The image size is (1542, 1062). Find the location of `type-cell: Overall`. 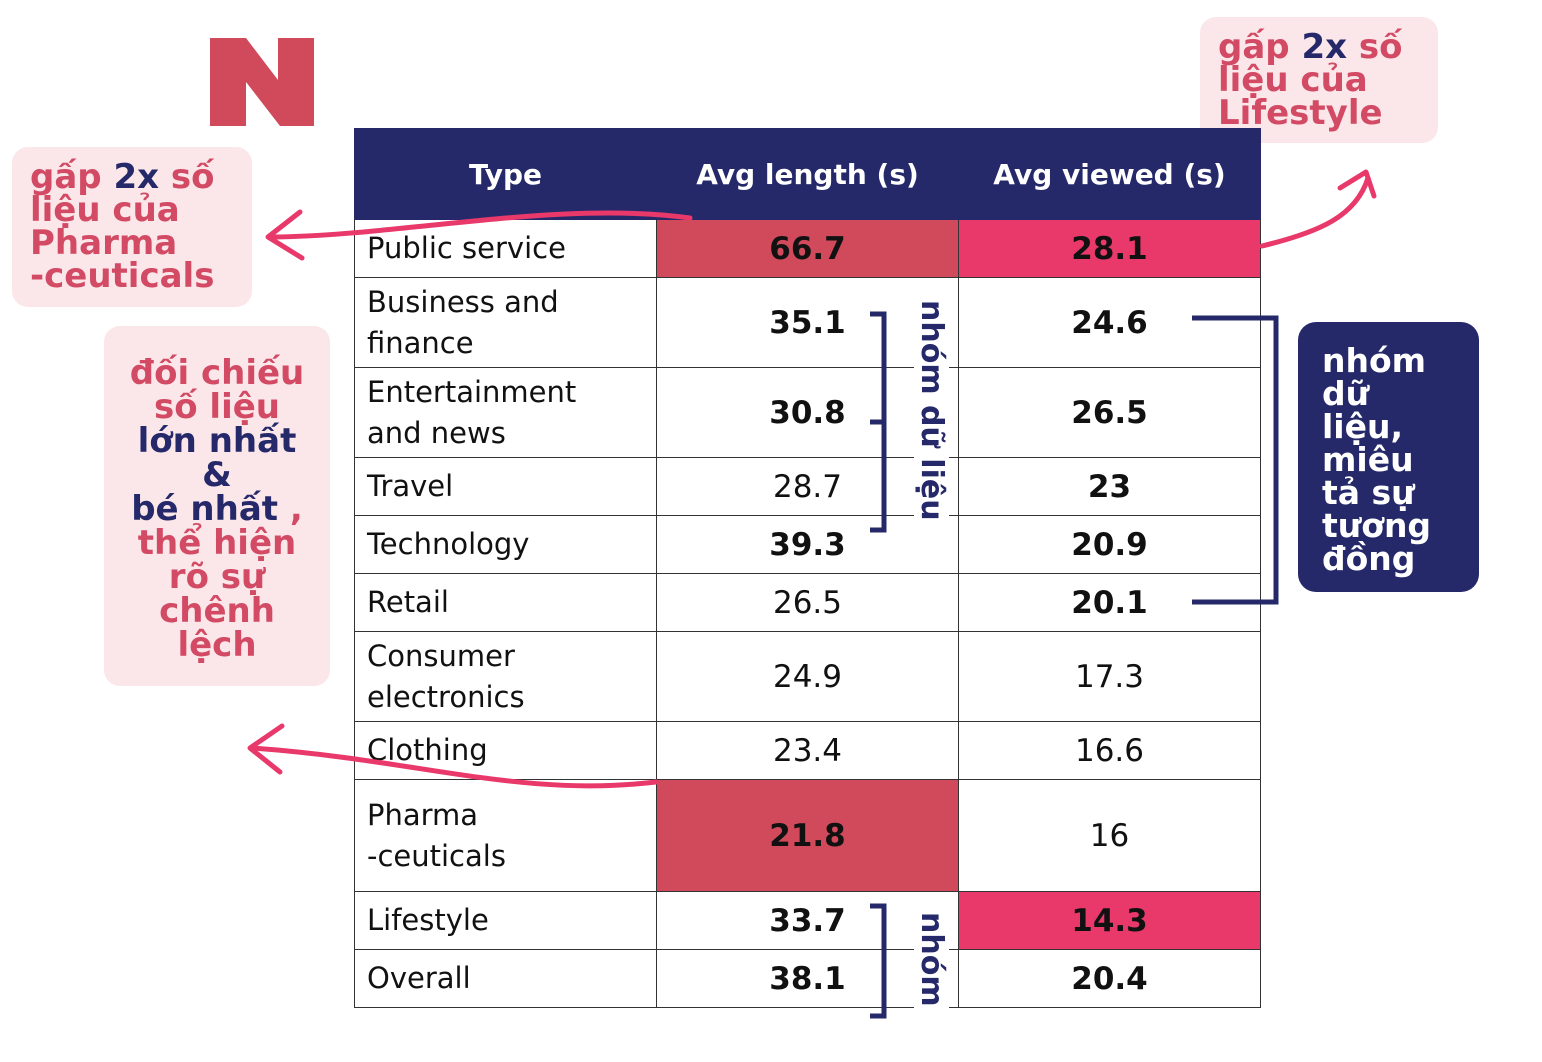

type-cell: Overall is located at coordinates (505, 978).